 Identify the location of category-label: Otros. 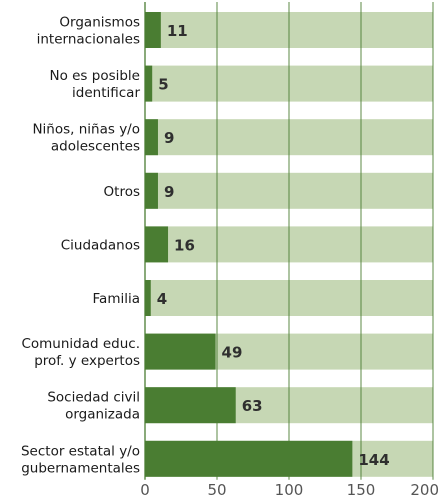
(122, 192).